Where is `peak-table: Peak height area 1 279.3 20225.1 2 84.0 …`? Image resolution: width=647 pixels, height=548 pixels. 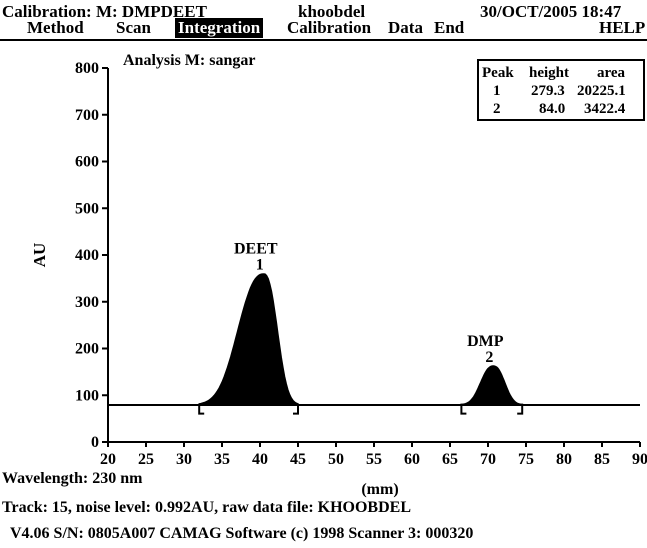 peak-table: Peak height area 1 279.3 20225.1 2 84.0 … is located at coordinates (561, 90).